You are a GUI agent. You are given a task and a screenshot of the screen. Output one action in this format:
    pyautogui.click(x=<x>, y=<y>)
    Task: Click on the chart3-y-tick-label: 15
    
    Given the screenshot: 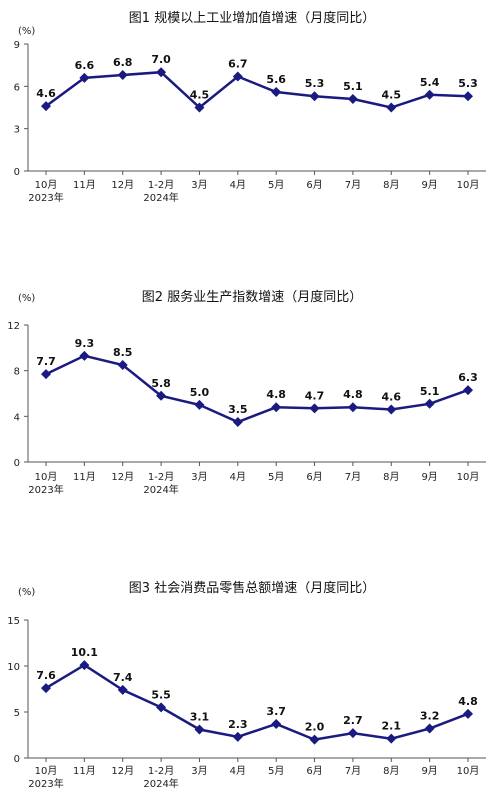 What is the action you would take?
    pyautogui.click(x=13, y=621)
    